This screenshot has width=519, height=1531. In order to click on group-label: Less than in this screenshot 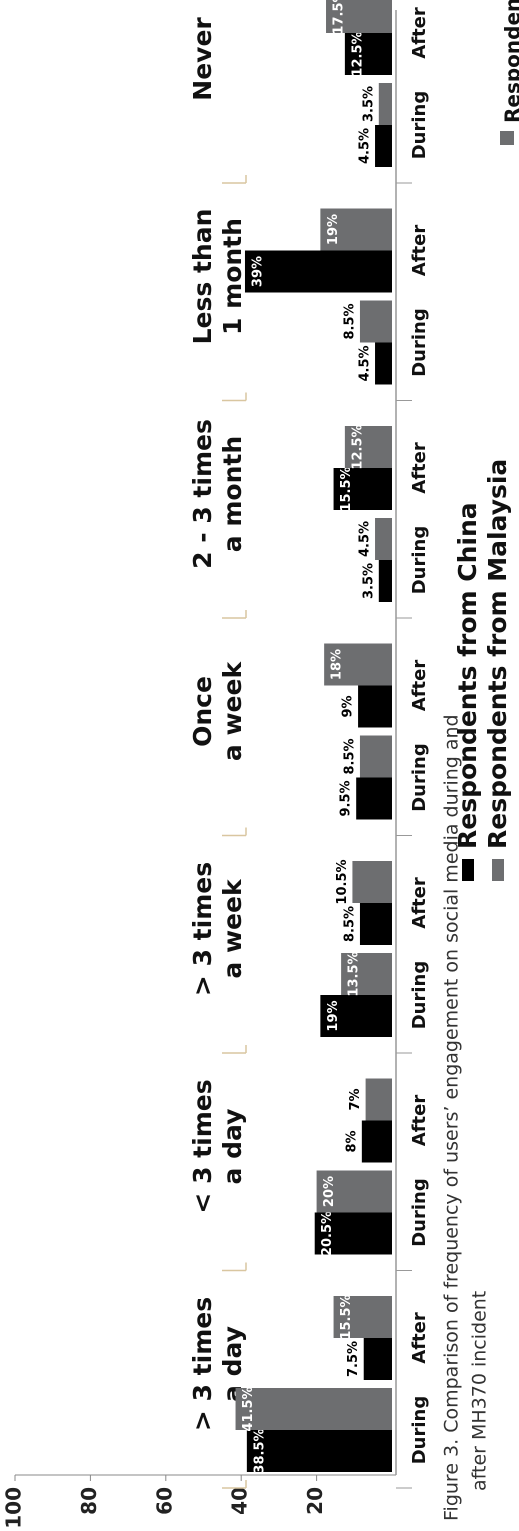, I will do `click(202, 277)`.